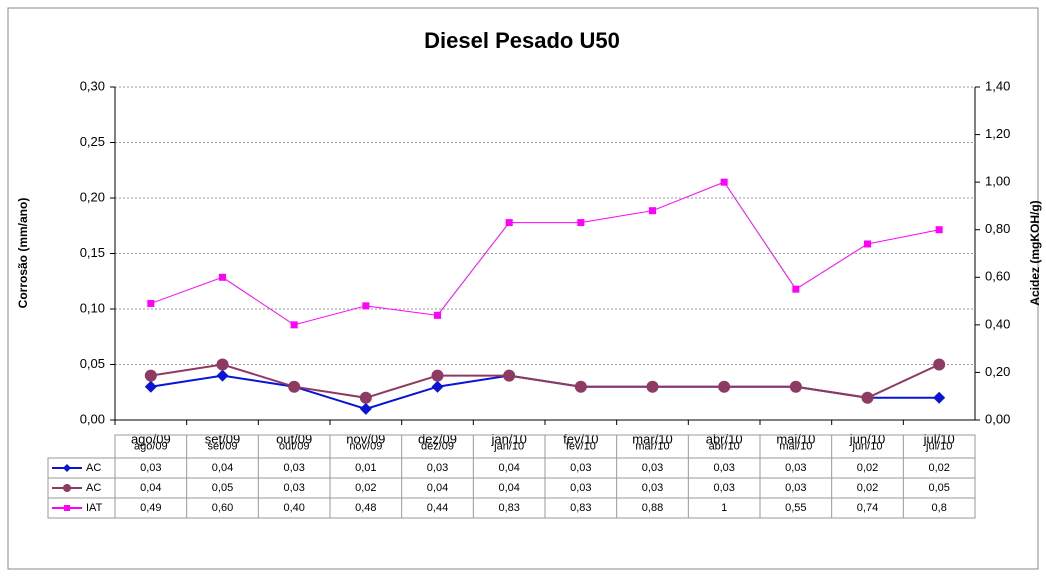 Image resolution: width=1046 pixels, height=577 pixels. What do you see at coordinates (23, 253) in the screenshot?
I see `y-axis-title: Corrosão (mm/ano)` at bounding box center [23, 253].